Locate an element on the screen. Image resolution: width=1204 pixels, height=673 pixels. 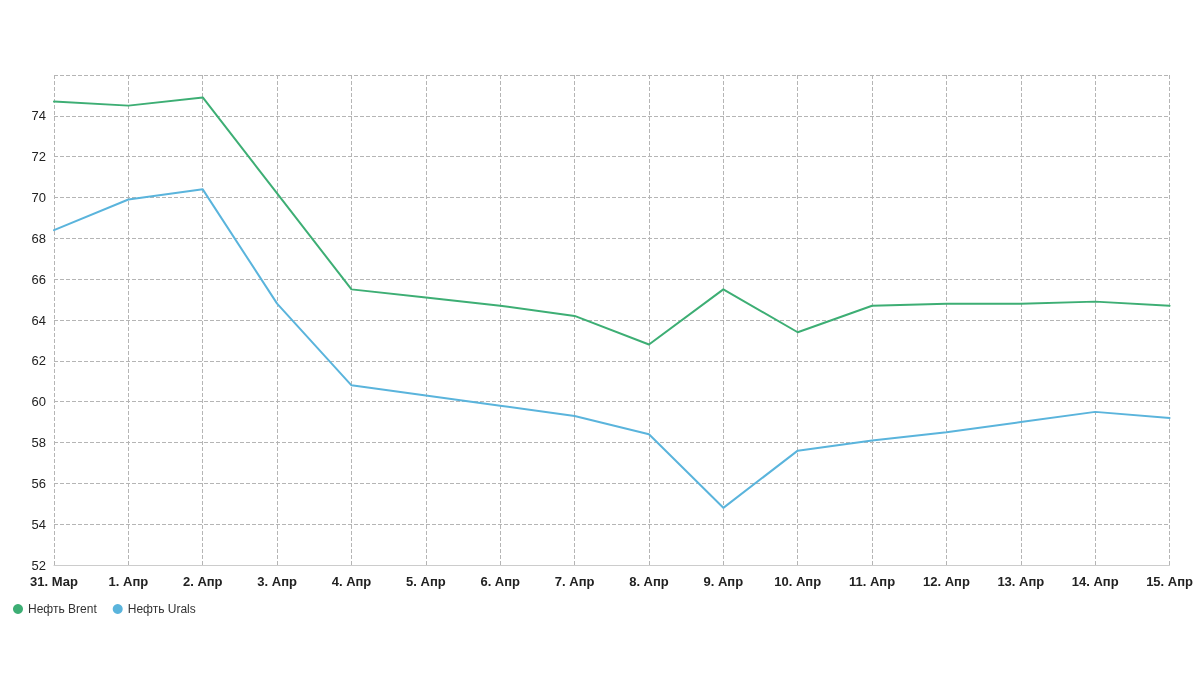
x-tick-label: 13. Апр is located at coordinates (1021, 581).